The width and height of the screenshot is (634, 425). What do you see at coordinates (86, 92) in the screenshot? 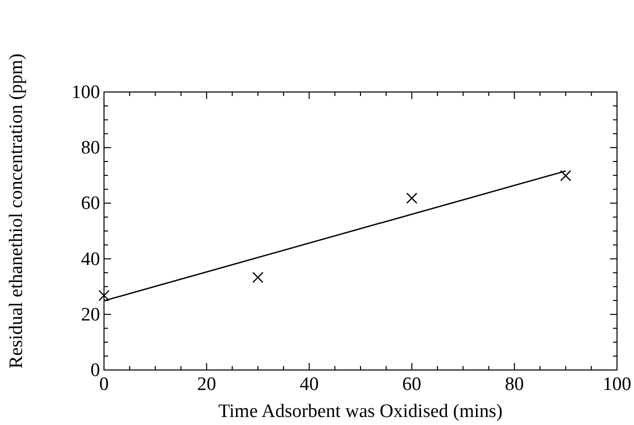
I see `y-tick-label: 100` at bounding box center [86, 92].